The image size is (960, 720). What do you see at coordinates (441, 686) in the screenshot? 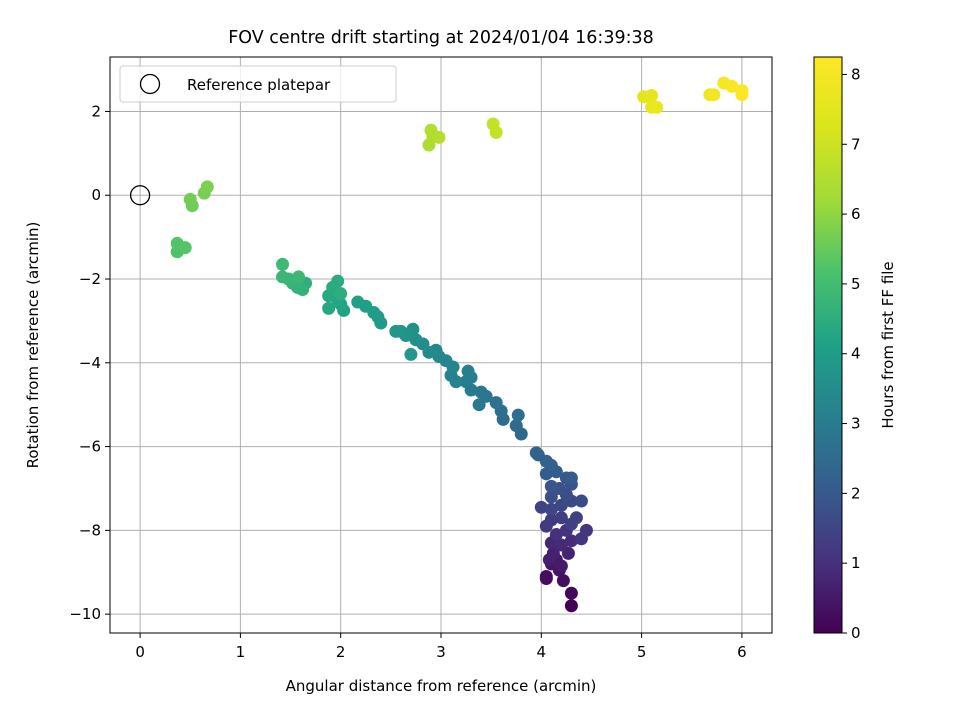
I see `x-axis-label: Angular distance from reference (arcmin)` at bounding box center [441, 686].